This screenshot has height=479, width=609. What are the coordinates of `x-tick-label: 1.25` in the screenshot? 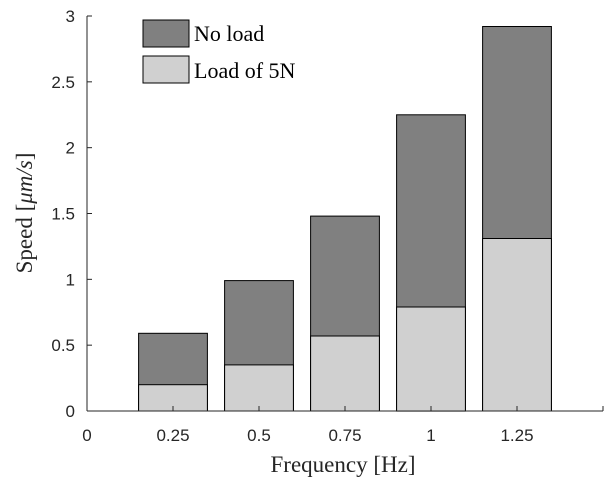 It's located at (516, 435).